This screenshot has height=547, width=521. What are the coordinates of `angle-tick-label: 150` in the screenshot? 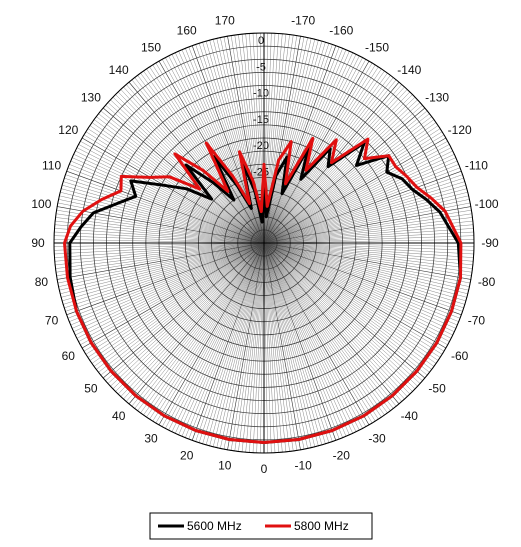 It's located at (151, 47).